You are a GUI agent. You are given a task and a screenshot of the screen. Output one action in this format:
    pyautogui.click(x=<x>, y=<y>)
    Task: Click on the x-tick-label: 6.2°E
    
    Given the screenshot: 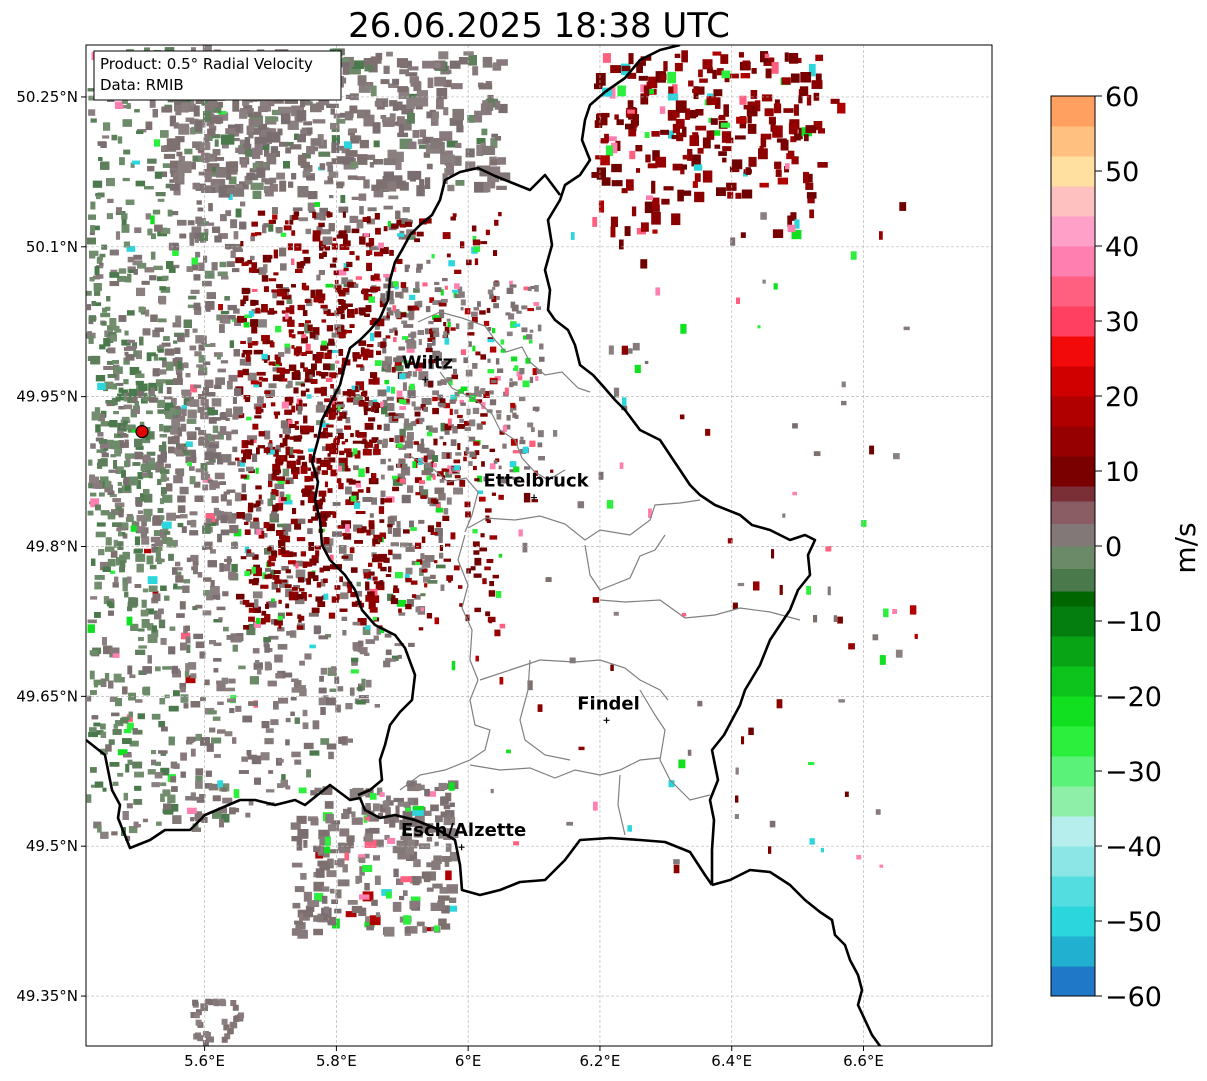 What is the action you would take?
    pyautogui.click(x=600, y=1061)
    